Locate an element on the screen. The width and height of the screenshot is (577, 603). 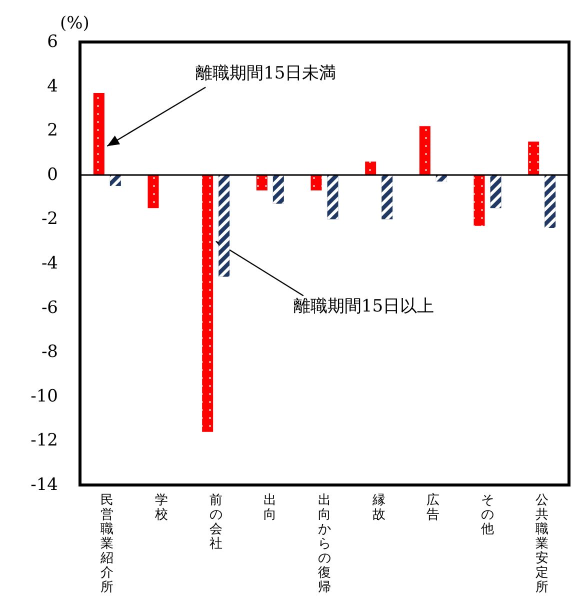
y-axis-title: (%) is located at coordinates (75, 24).